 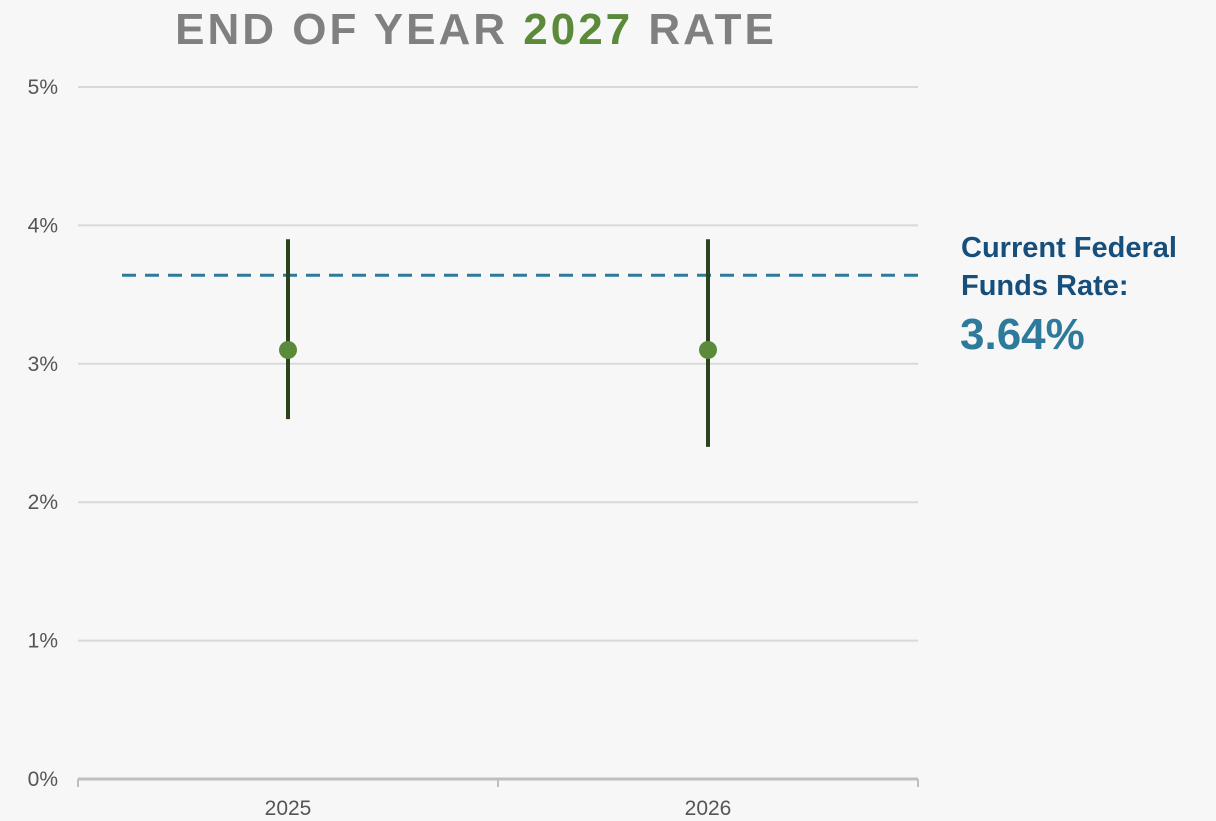 I want to click on chart-title: END OF YEAR 2027 RATE, so click(x=476, y=29).